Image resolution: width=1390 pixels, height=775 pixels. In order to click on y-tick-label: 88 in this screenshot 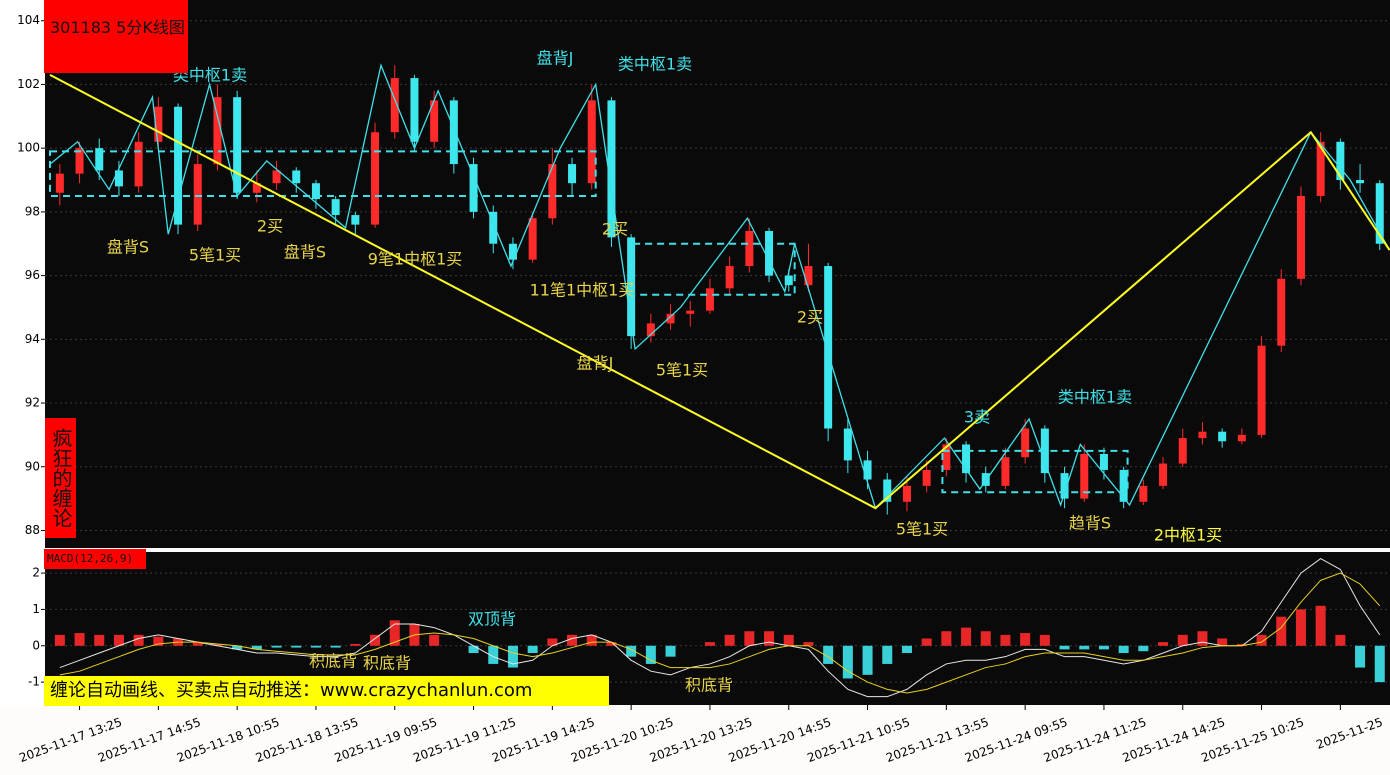, I will do `click(32, 530)`.